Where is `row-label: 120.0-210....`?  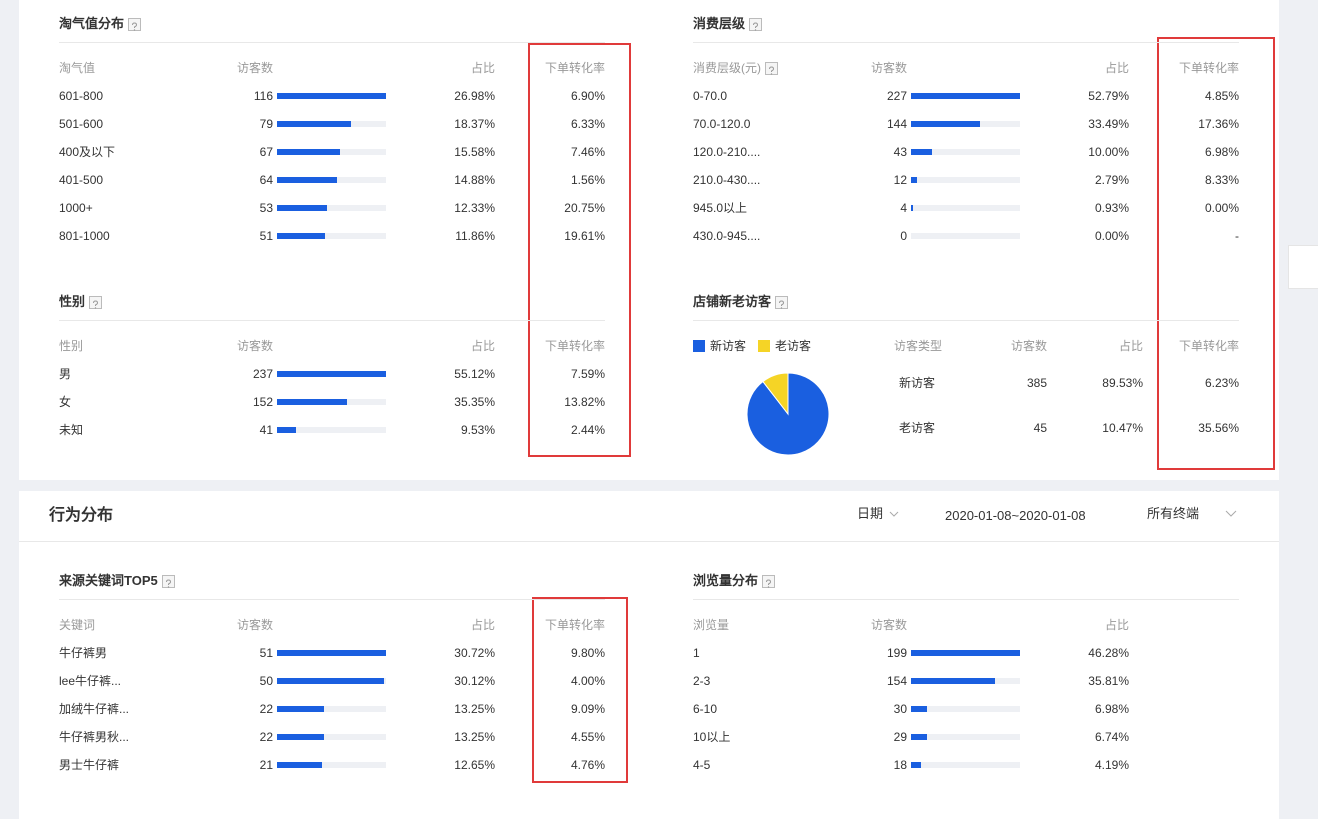 row-label: 120.0-210.... is located at coordinates (727, 152).